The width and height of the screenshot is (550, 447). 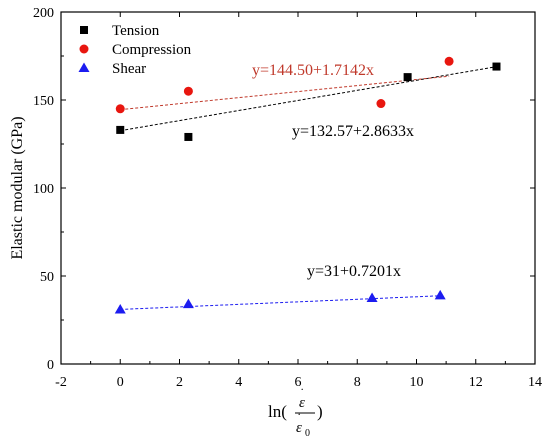 I want to click on y-tick-label: 100, so click(x=43, y=189).